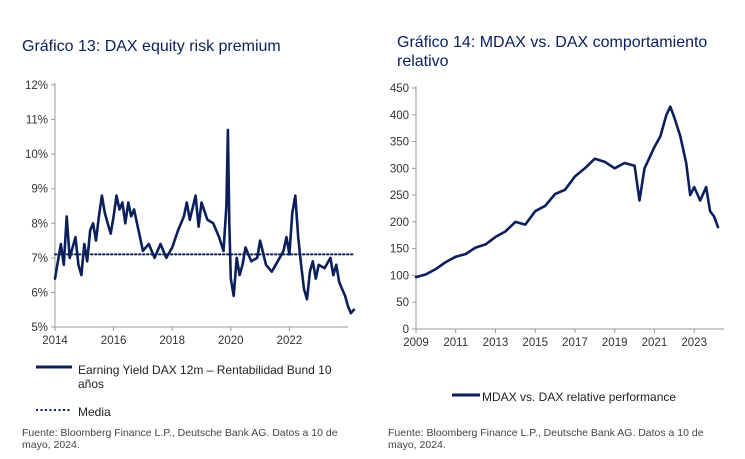  What do you see at coordinates (94, 412) in the screenshot?
I see `legend-label-media: Media` at bounding box center [94, 412].